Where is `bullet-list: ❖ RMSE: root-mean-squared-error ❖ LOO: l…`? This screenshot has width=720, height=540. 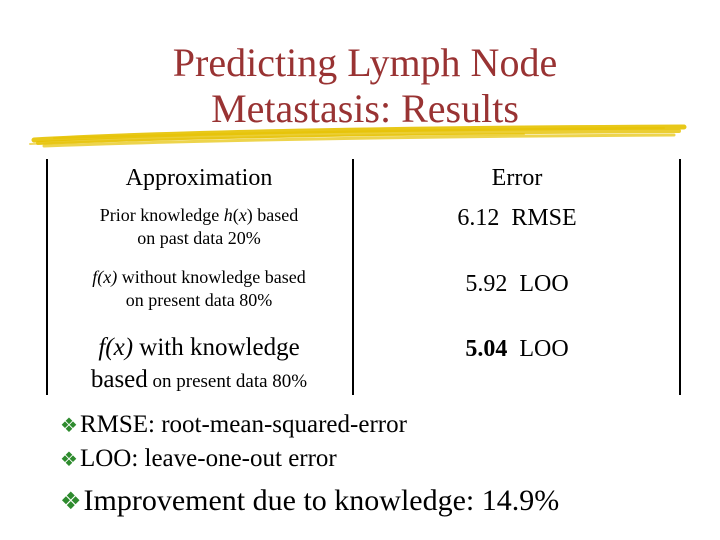 bullet-list: ❖ RMSE: root-mean-squared-error ❖ LOO: l… is located at coordinates (309, 463).